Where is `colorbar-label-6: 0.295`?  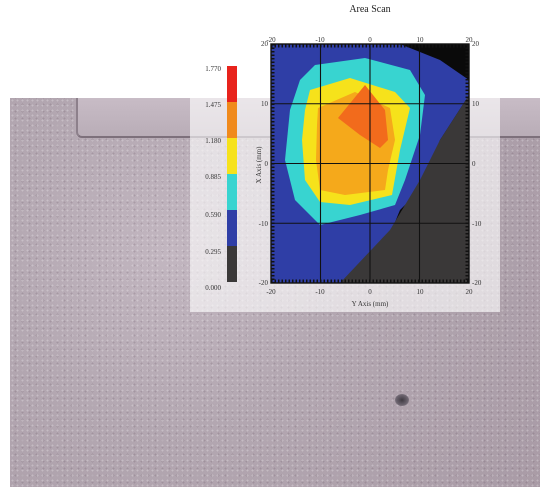 colorbar-label-6: 0.295 is located at coordinates (213, 252).